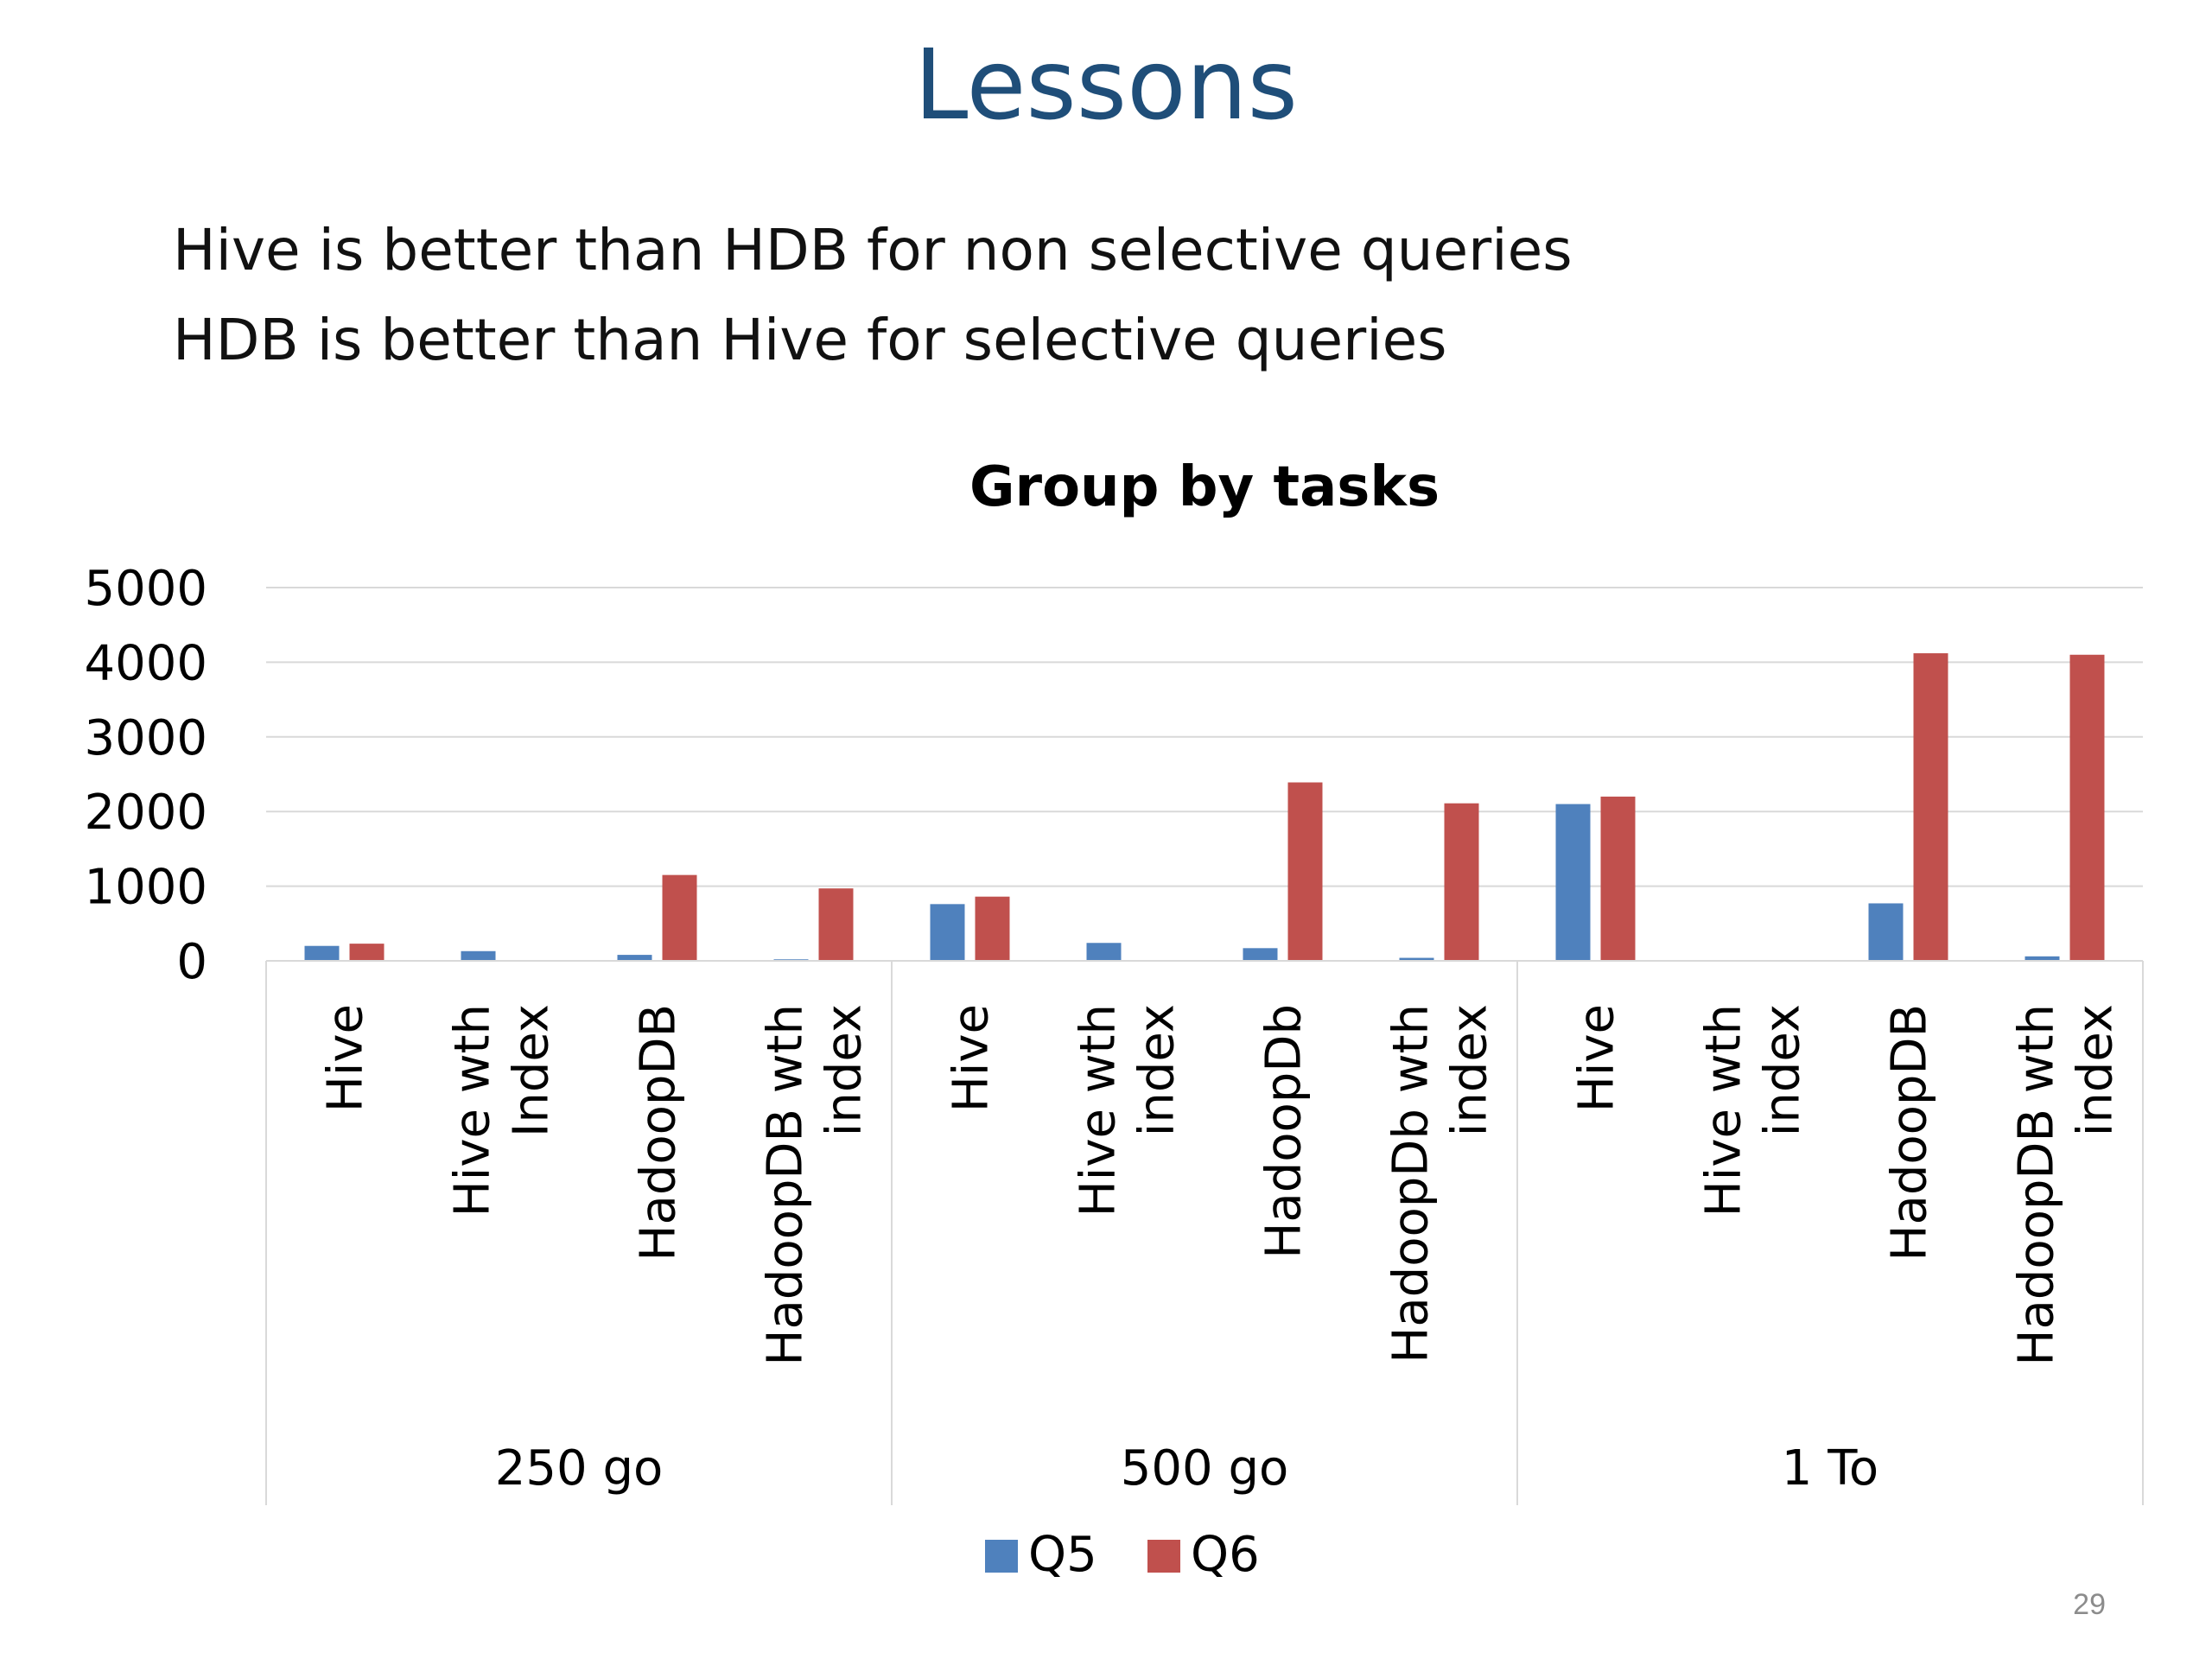  I want to click on group-label: 500 go, so click(1205, 1468).